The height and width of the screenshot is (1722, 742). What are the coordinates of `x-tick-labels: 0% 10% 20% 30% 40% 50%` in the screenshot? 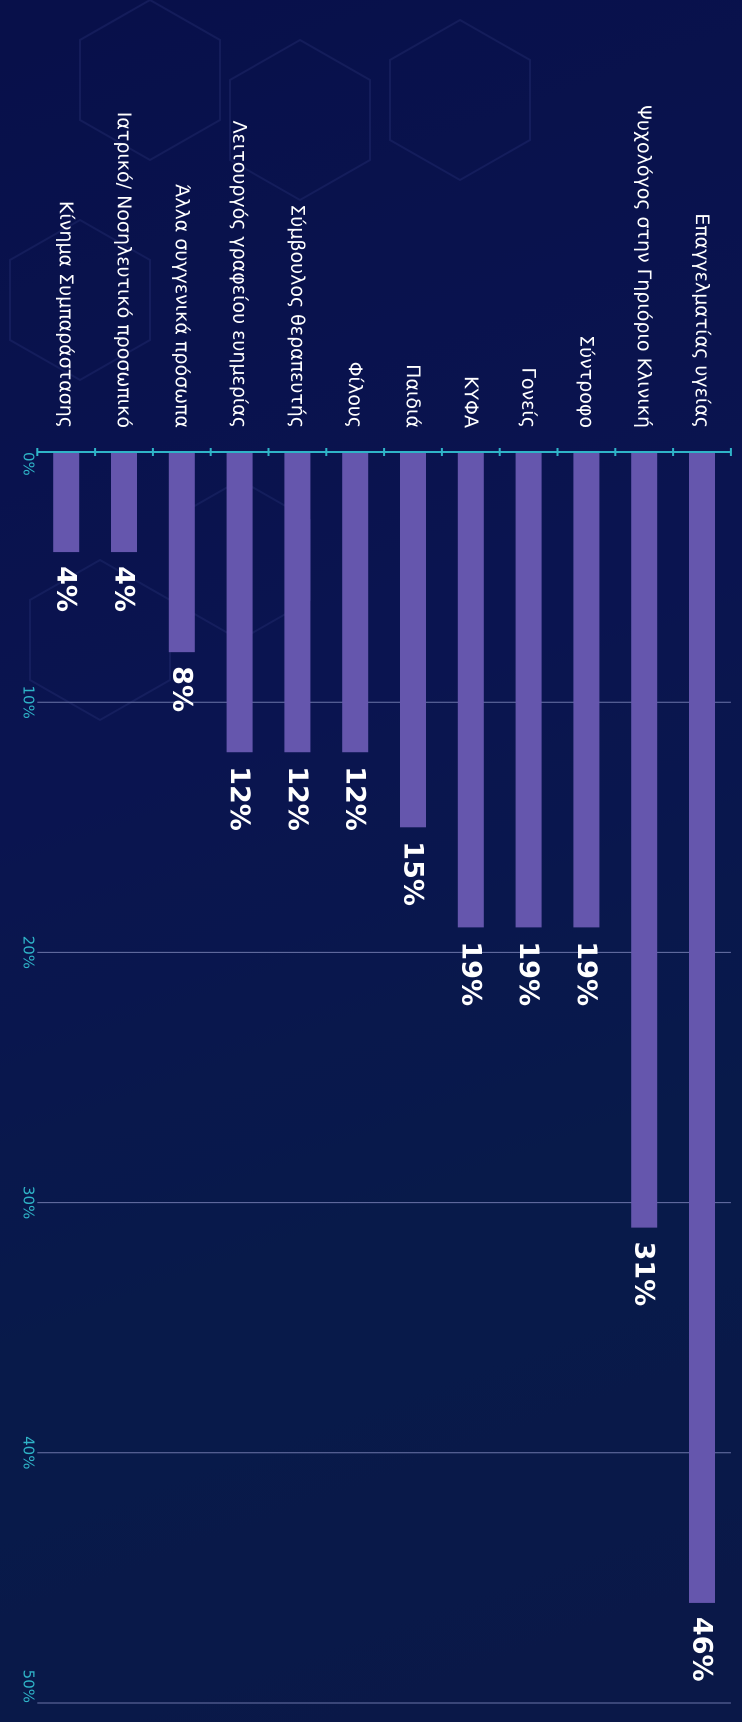 It's located at (28, 1077).